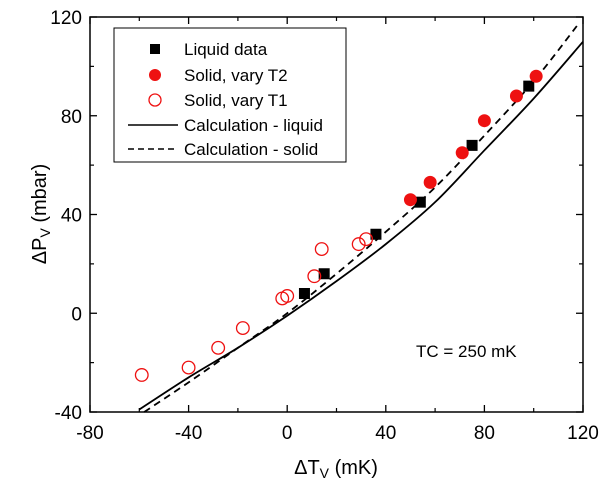 The height and width of the screenshot is (483, 613). What do you see at coordinates (287, 433) in the screenshot?
I see `x-tick-label: 0` at bounding box center [287, 433].